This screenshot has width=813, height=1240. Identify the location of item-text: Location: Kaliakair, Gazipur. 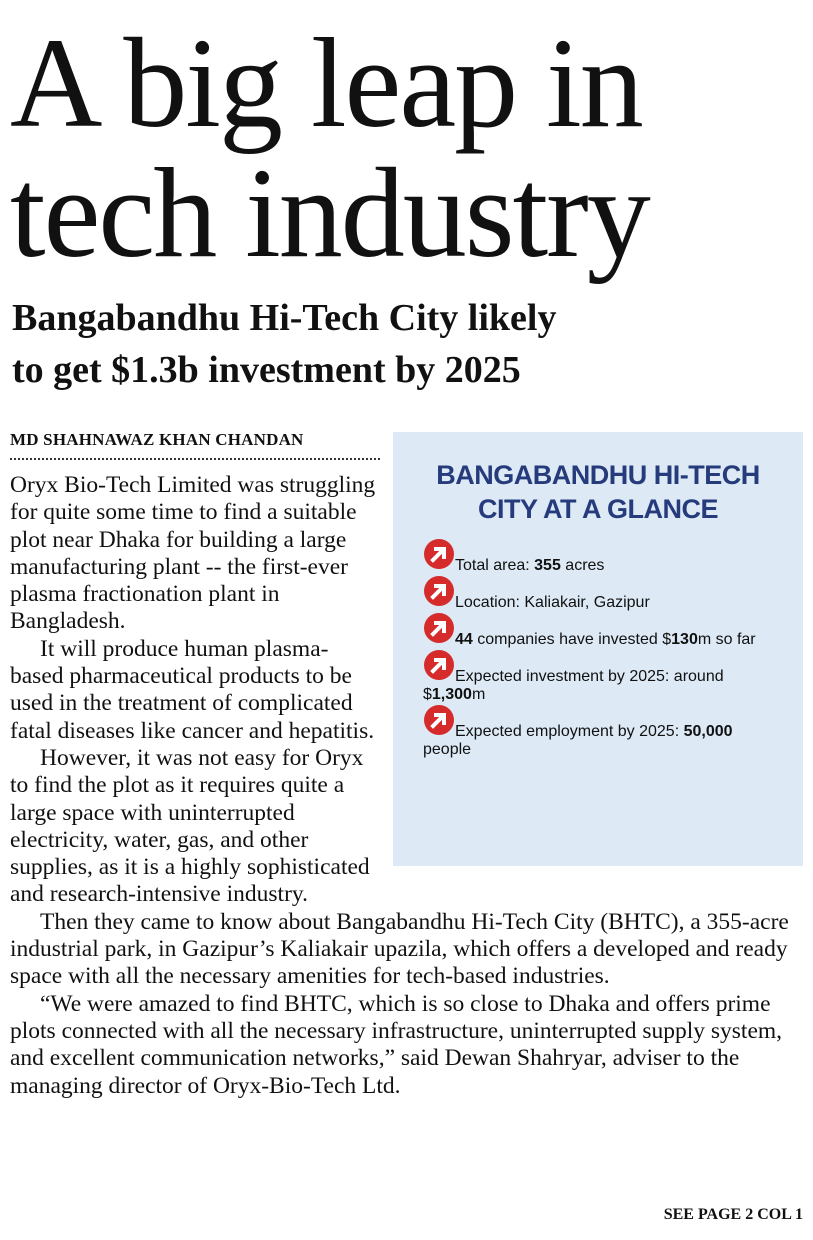
(552, 602).